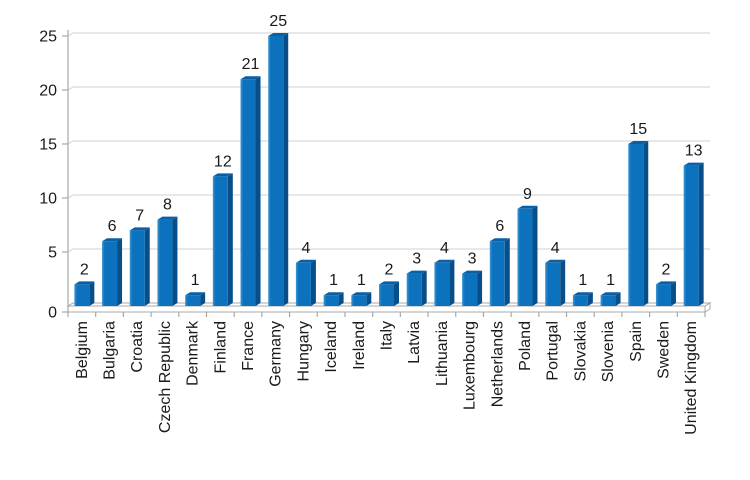  What do you see at coordinates (52, 253) in the screenshot?
I see `y-tick-label: 5` at bounding box center [52, 253].